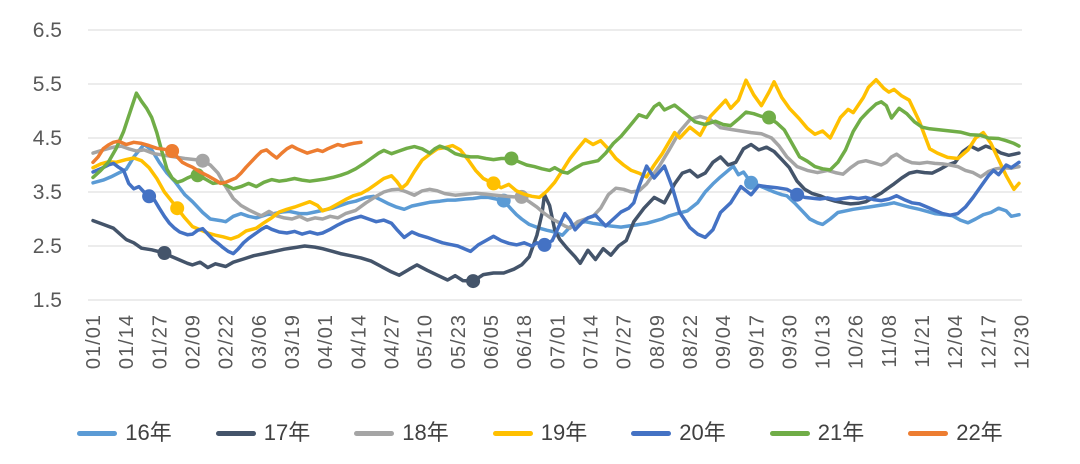  Describe the element at coordinates (160, 341) in the screenshot. I see `x-axis-tick-label: 01/27` at that location.